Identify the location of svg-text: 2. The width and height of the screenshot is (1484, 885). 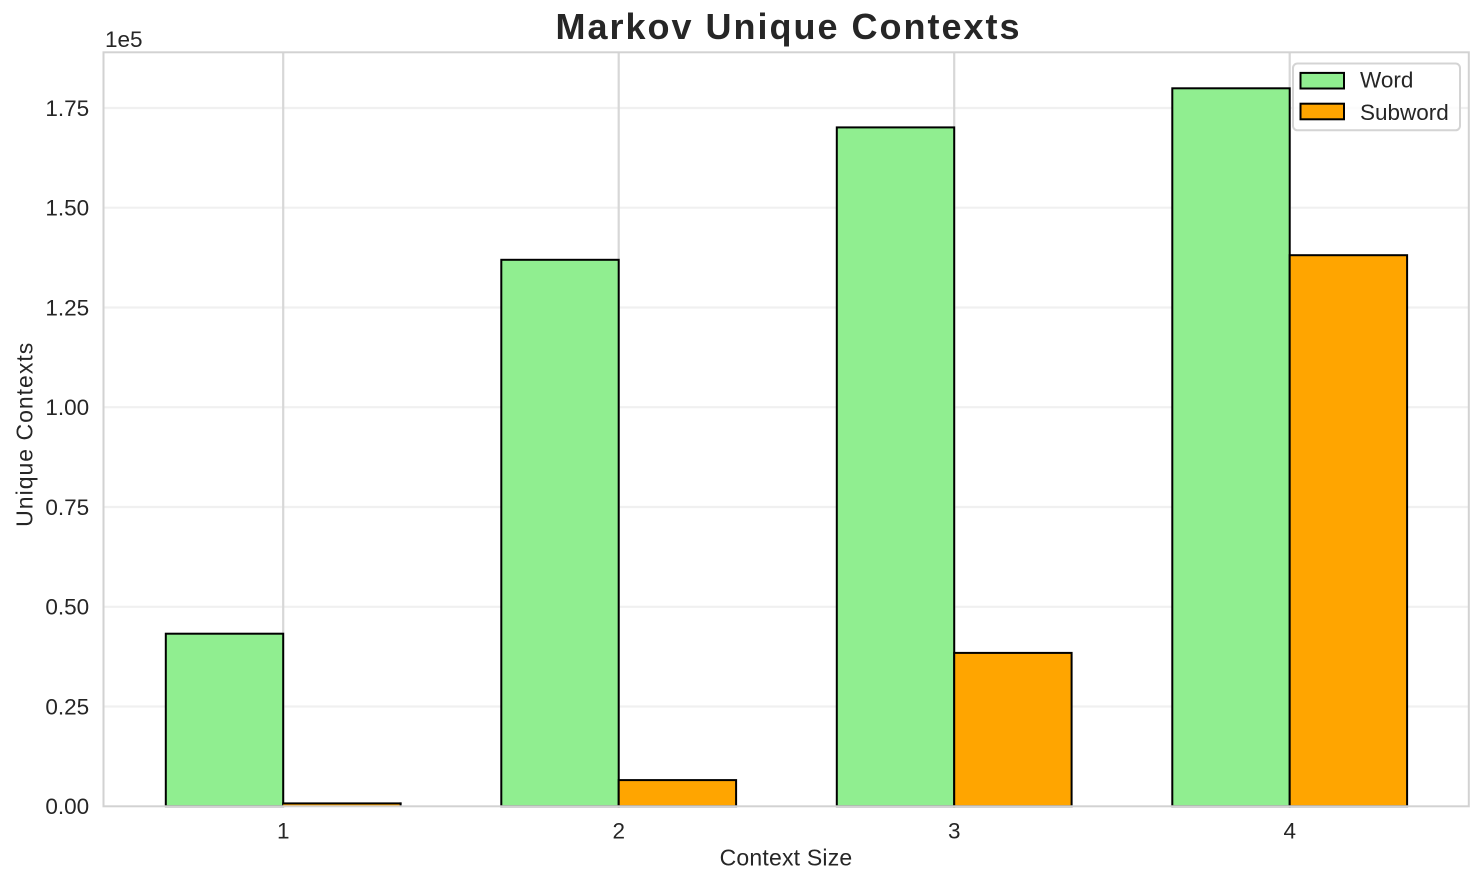
(618, 831).